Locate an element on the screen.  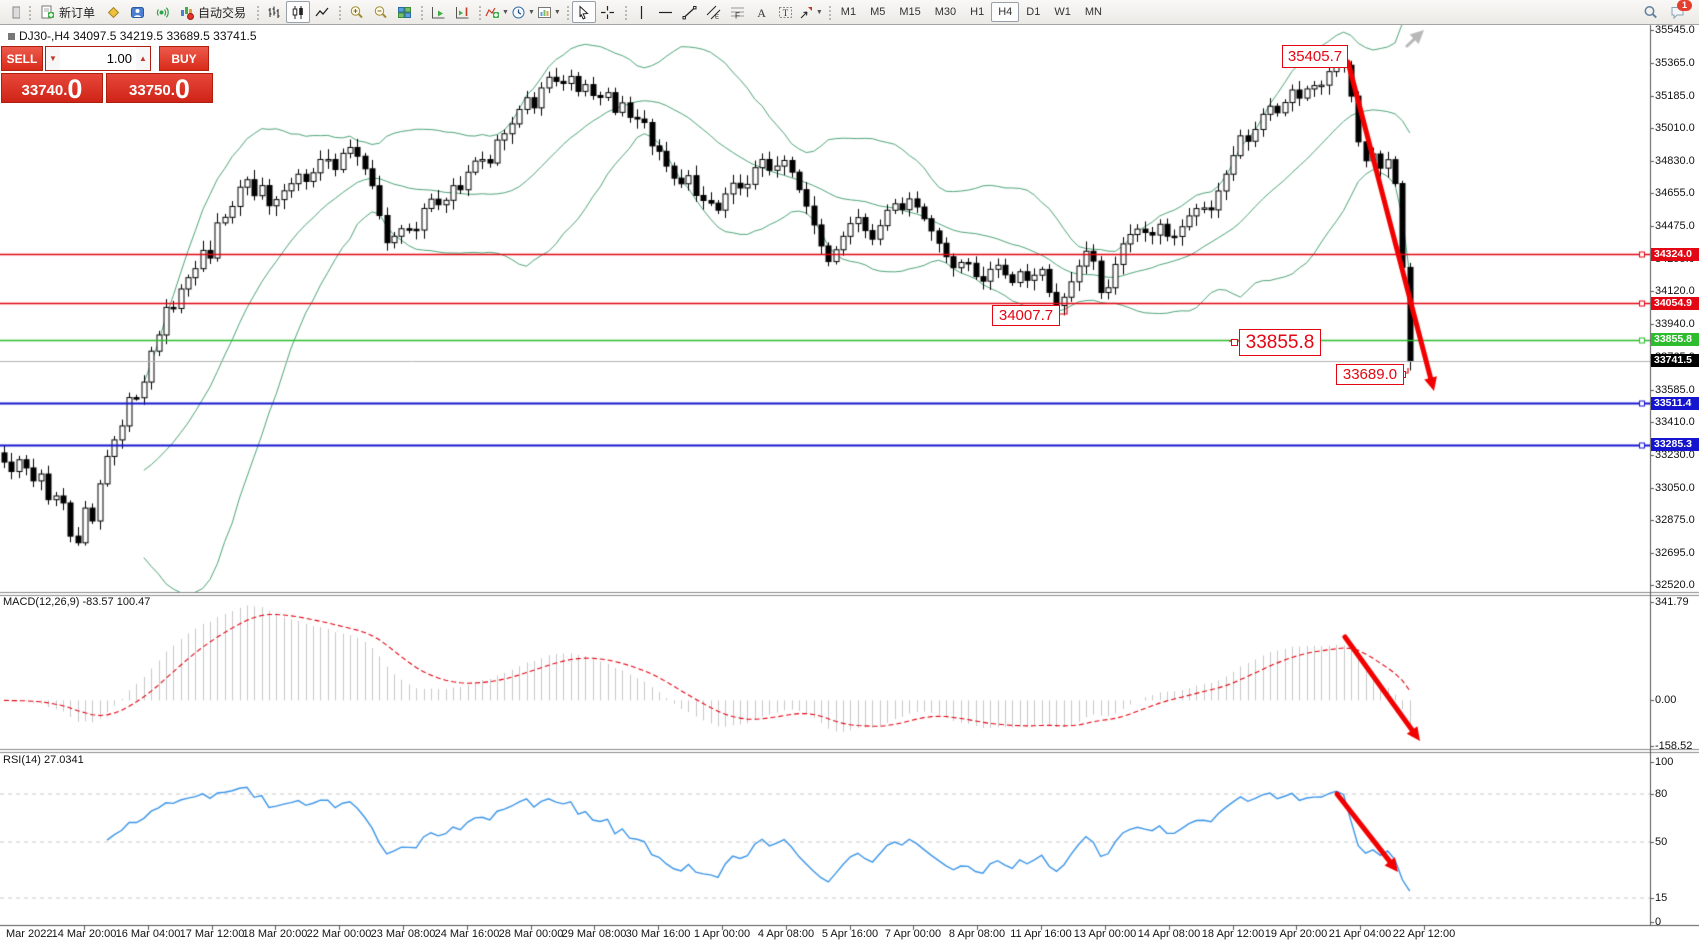
price-line-tag: 33285.3 is located at coordinates (1675, 445).